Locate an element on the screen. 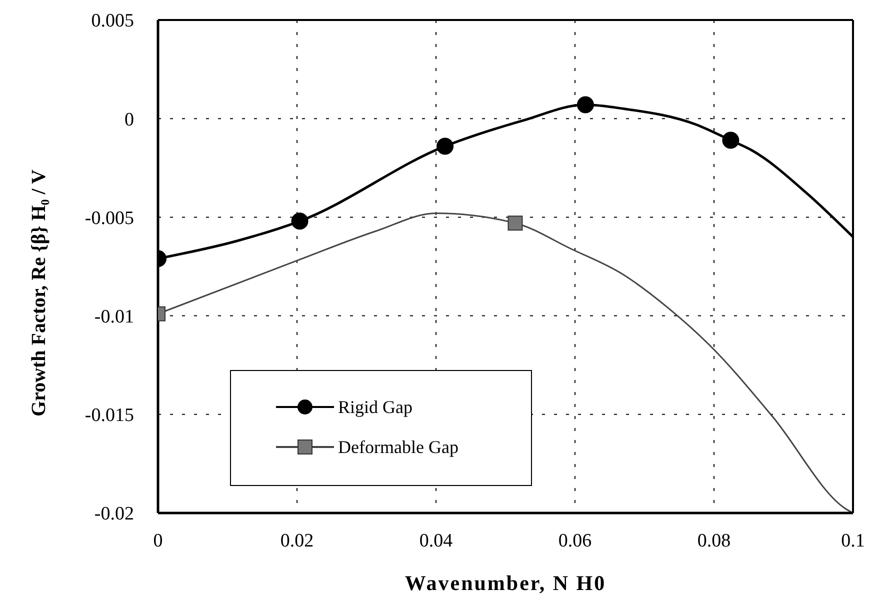  x-tick-label: 0 is located at coordinates (158, 541).